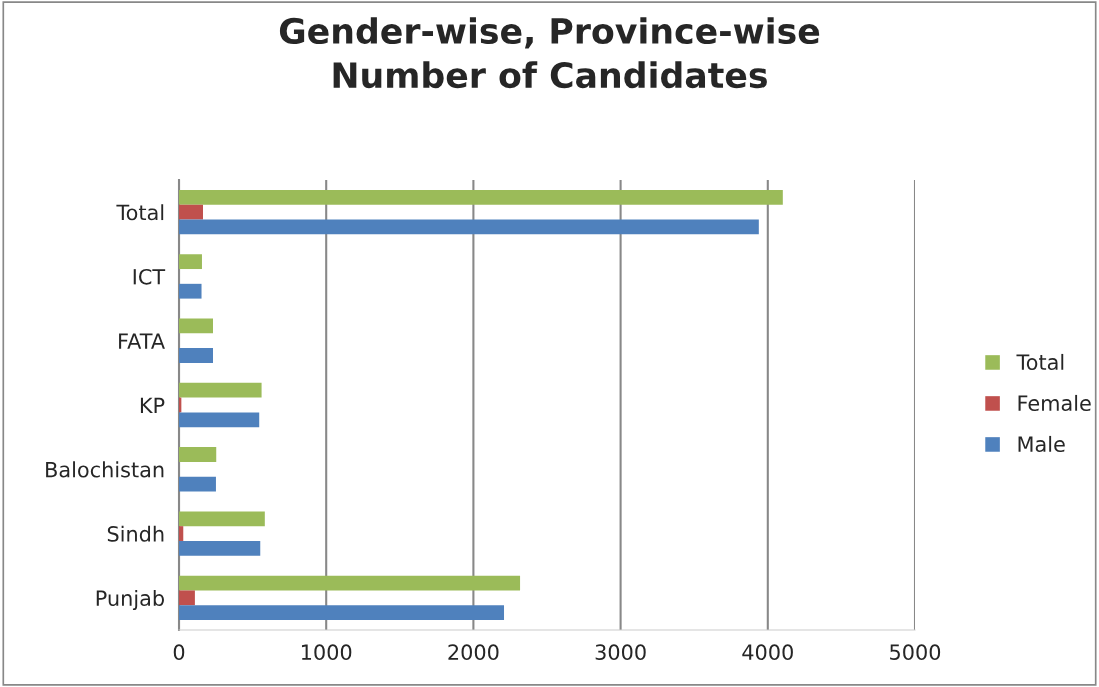 This screenshot has height=687, width=1099. What do you see at coordinates (149, 276) in the screenshot?
I see `y-tick-label: ICT` at bounding box center [149, 276].